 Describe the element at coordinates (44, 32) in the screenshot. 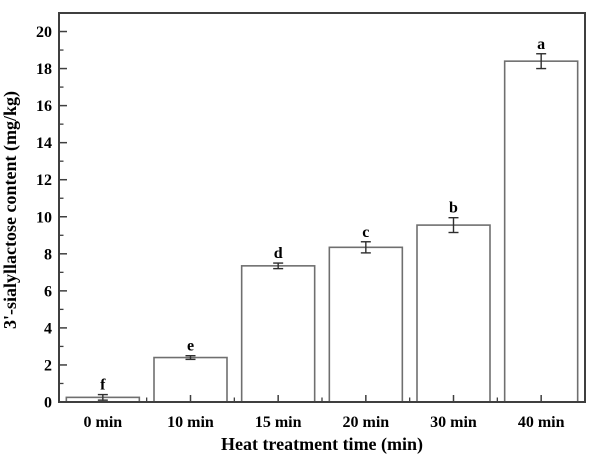

I see `y-tick-label-20: 20` at that location.